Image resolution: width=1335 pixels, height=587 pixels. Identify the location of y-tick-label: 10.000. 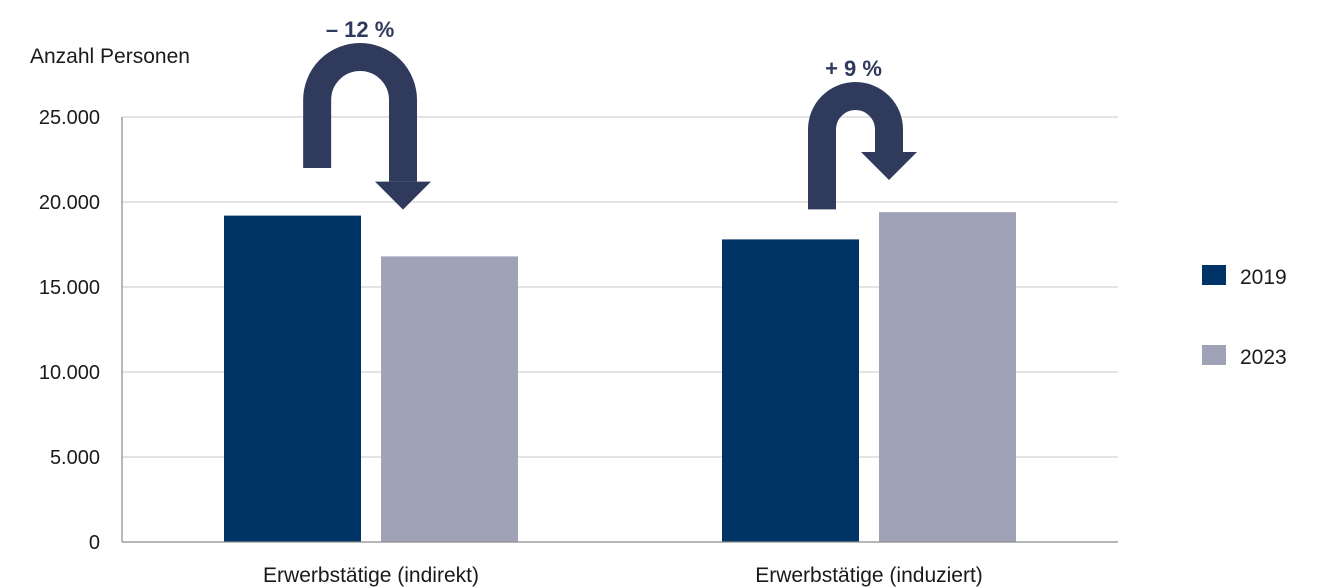
(69, 373).